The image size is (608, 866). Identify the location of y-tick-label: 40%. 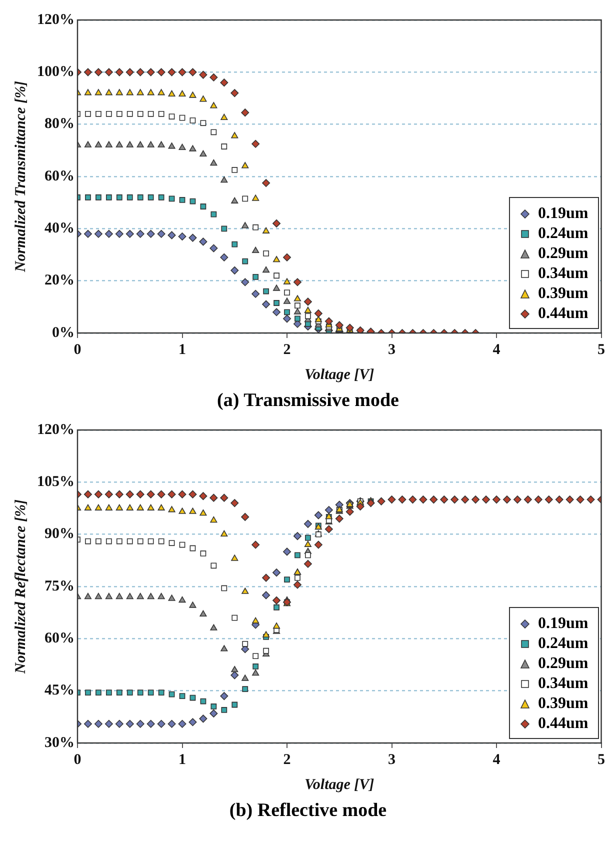
(59, 228).